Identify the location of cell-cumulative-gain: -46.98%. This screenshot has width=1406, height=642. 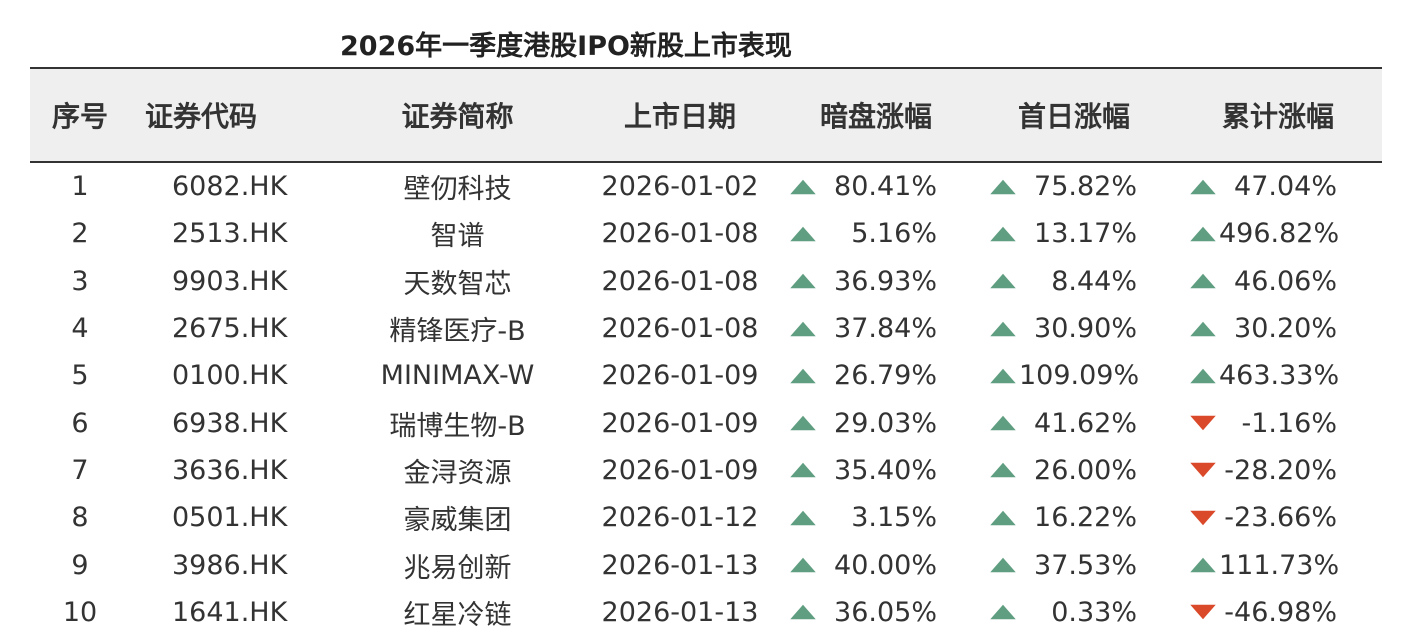
(1273, 612).